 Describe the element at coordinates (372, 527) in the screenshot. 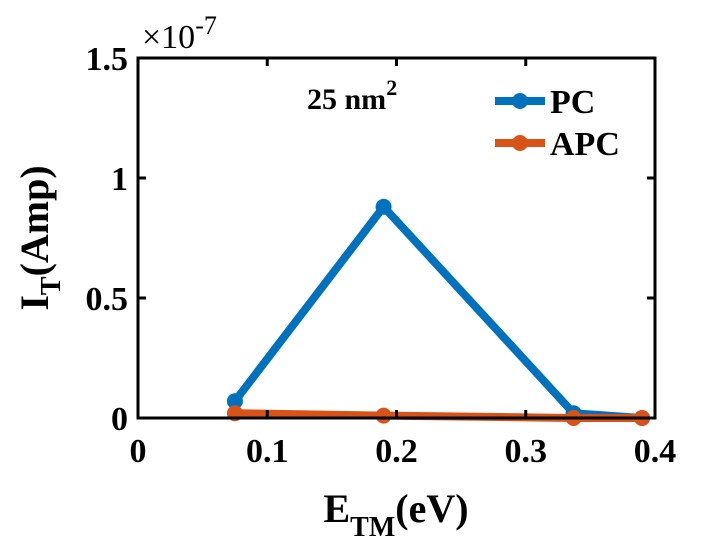

I see `x-axis-title-sub: TM` at that location.